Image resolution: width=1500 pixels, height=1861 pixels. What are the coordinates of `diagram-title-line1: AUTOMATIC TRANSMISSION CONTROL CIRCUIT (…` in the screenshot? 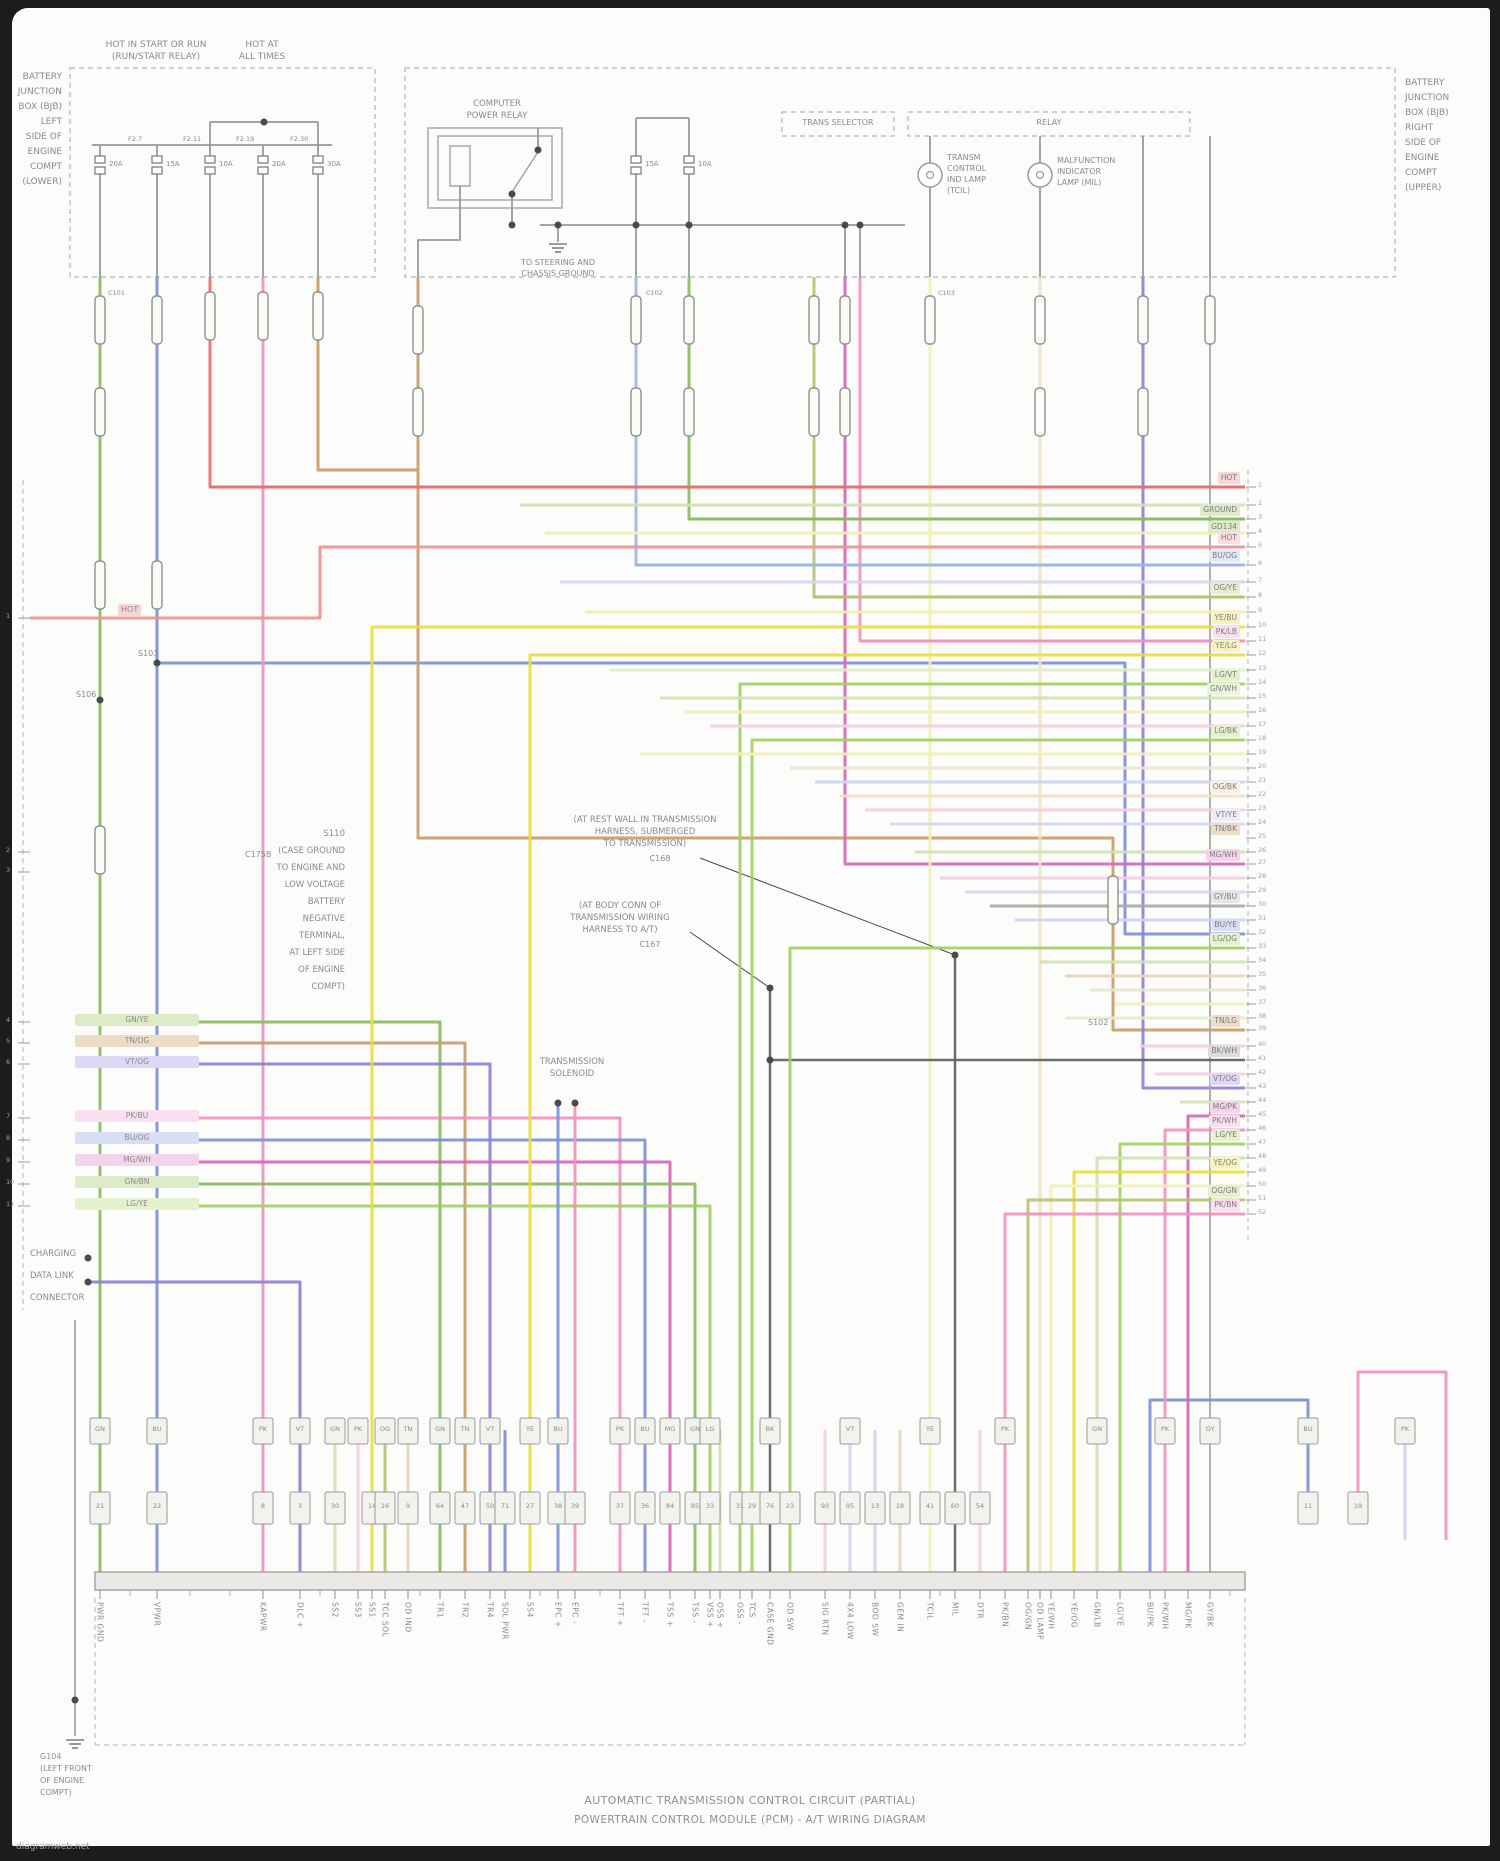 It's located at (750, 1800).